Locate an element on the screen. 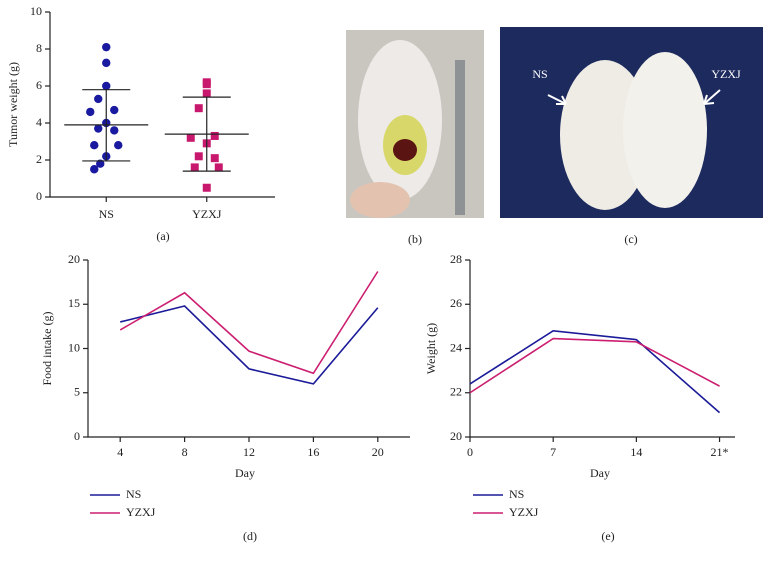  y-tick-label: 24 is located at coordinates (456, 347).